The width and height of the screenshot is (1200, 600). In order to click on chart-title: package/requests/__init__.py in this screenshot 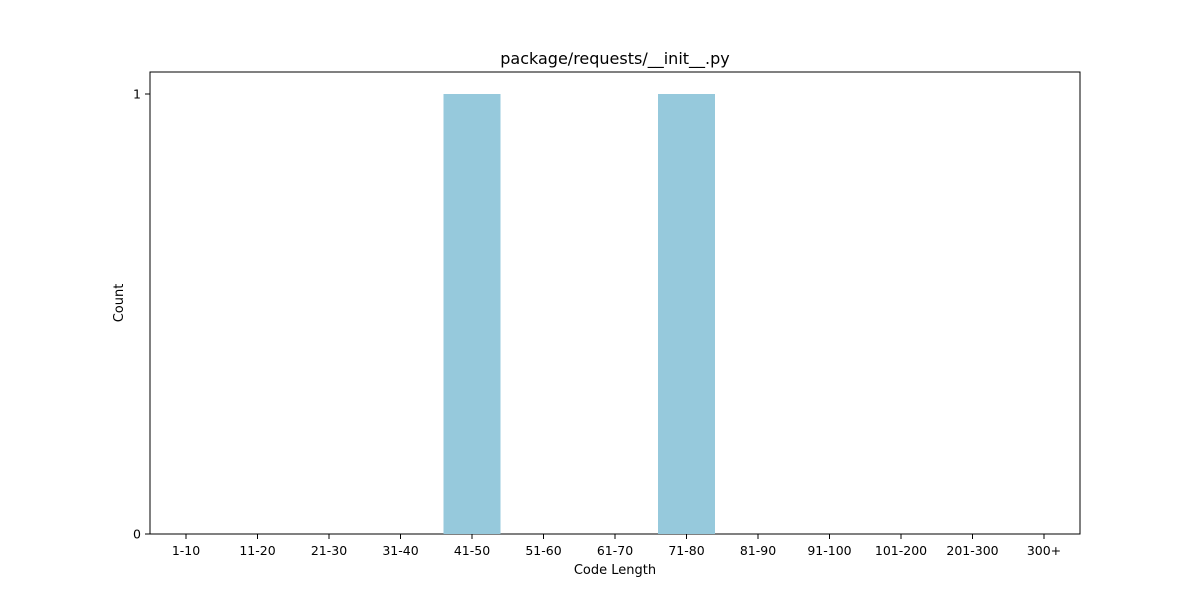, I will do `click(615, 59)`.